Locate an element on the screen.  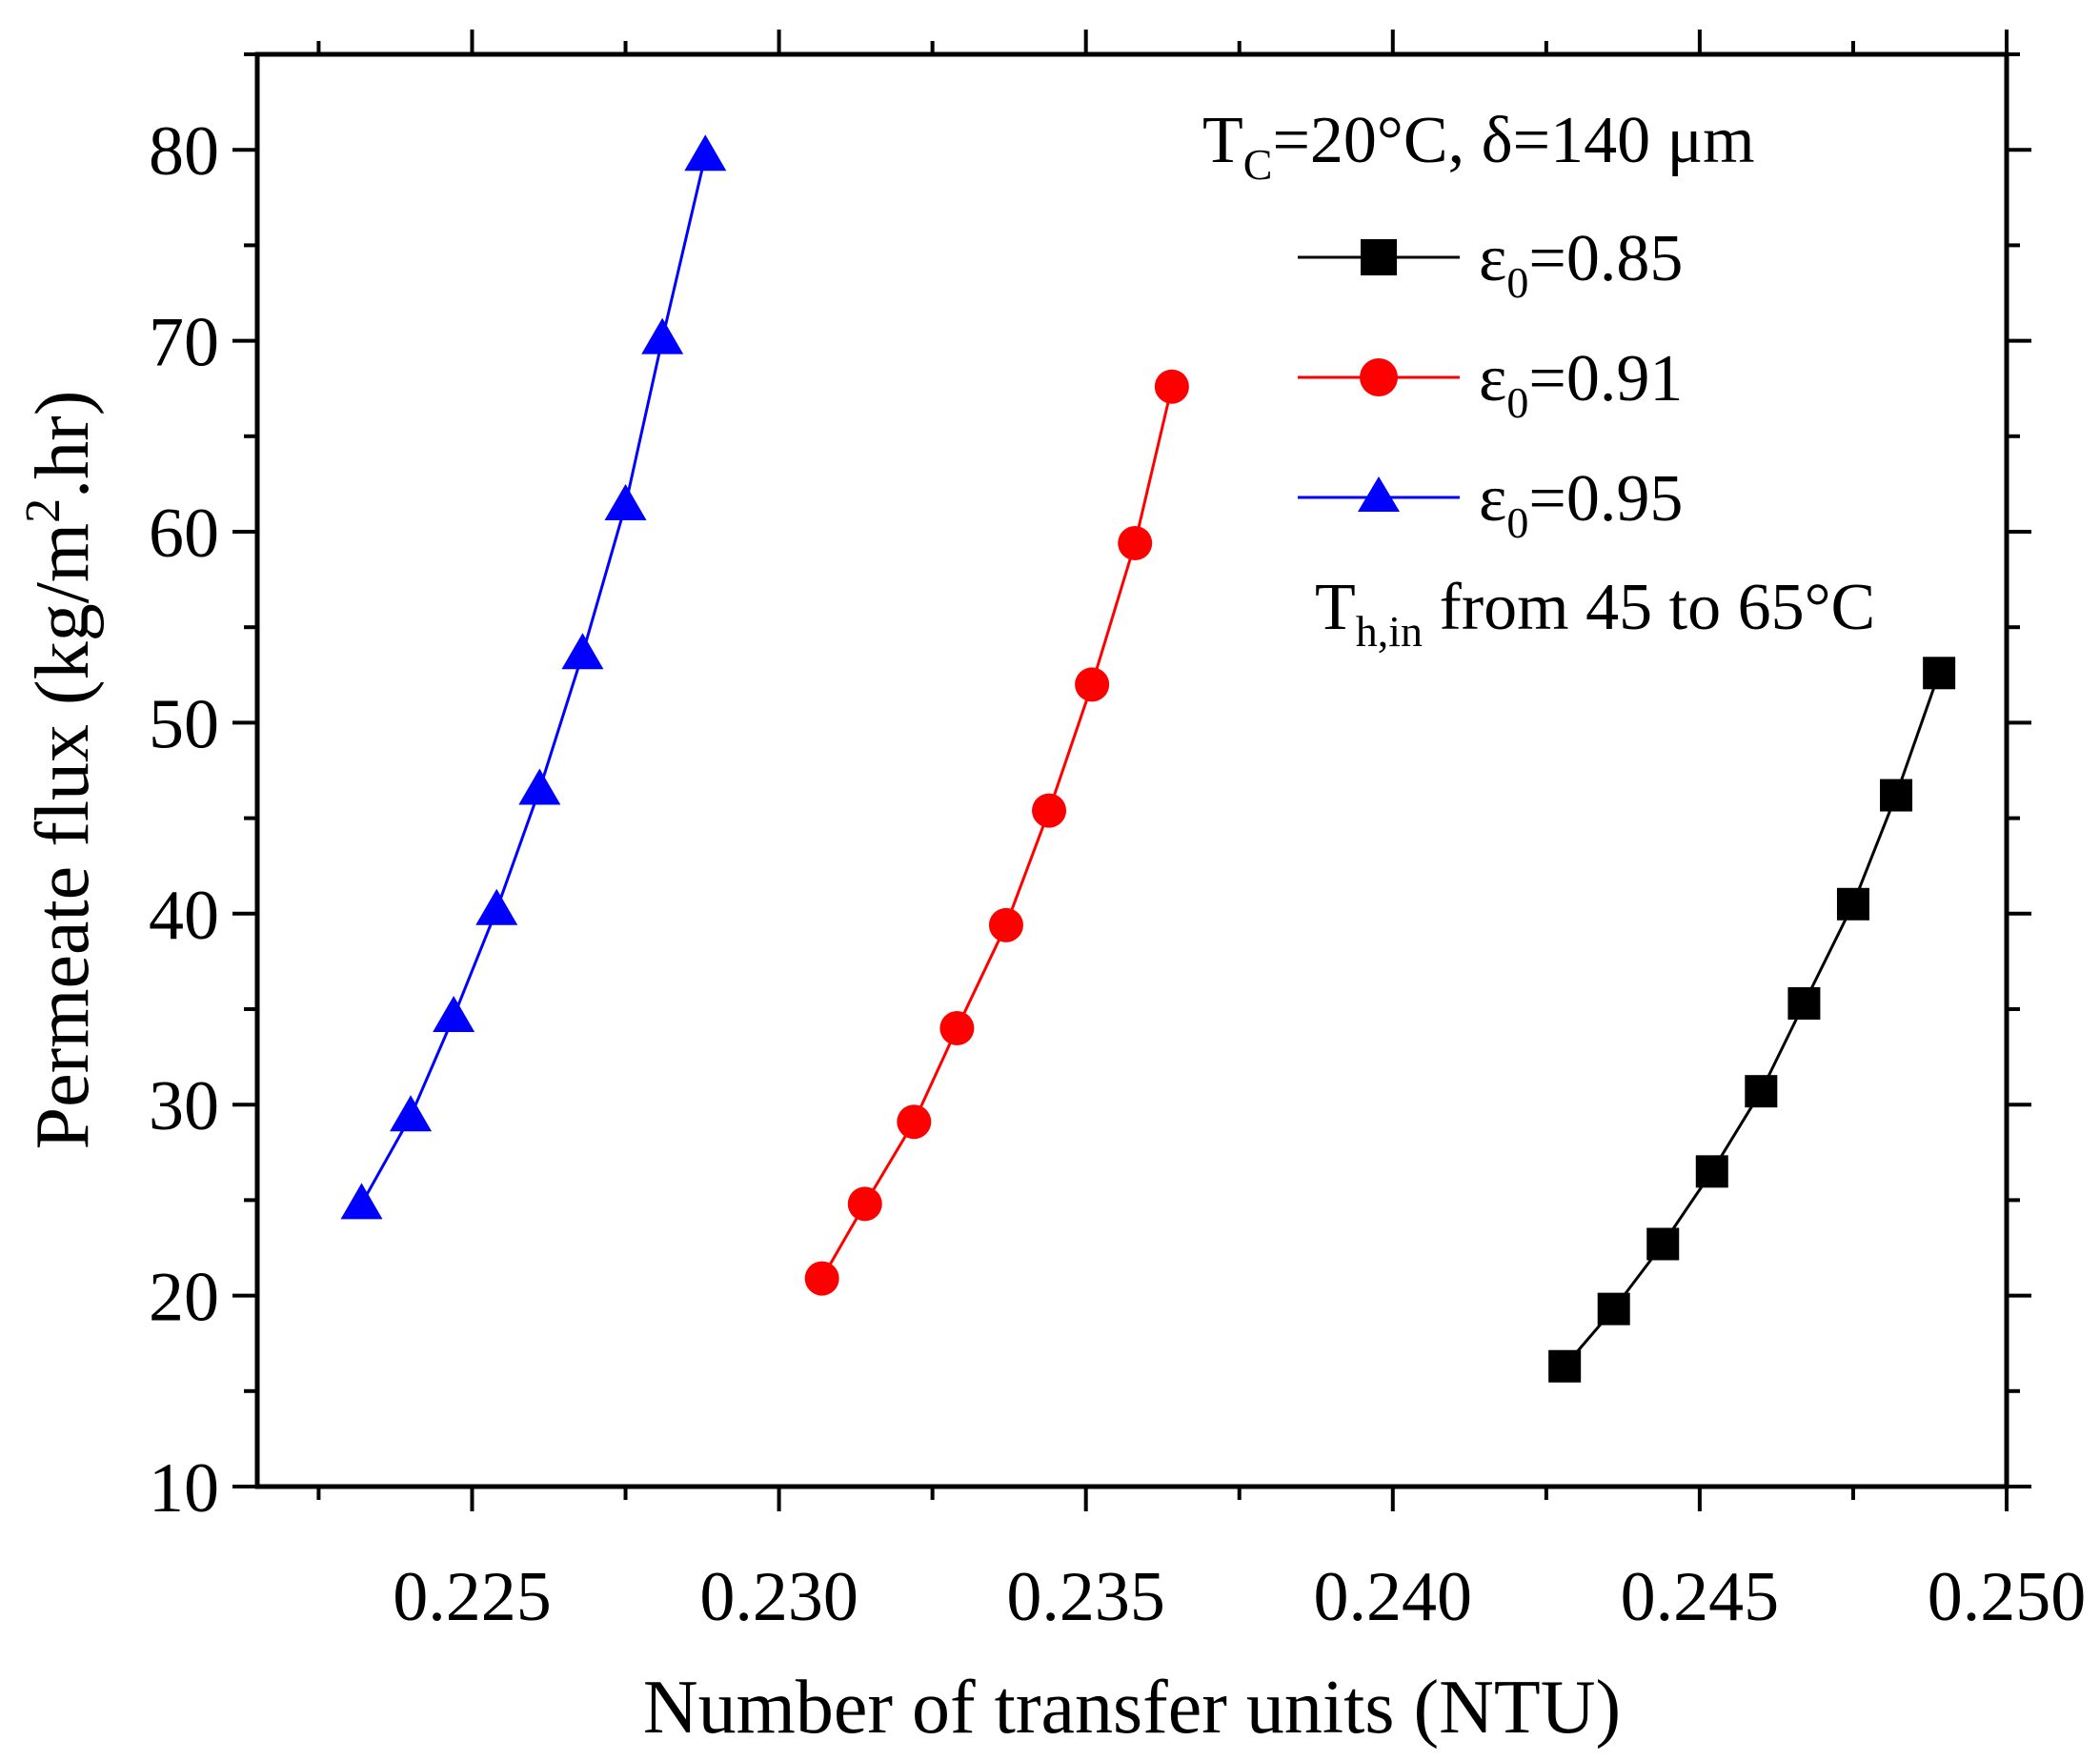
y-axis-title-tail: .hr) is located at coordinates (63, 444).